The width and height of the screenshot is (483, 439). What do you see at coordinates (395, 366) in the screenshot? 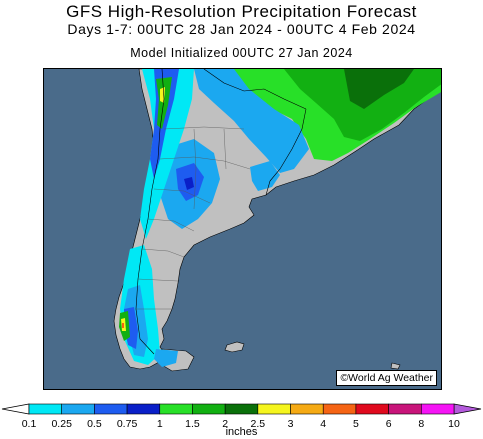
I see `south-georgia` at bounding box center [395, 366].